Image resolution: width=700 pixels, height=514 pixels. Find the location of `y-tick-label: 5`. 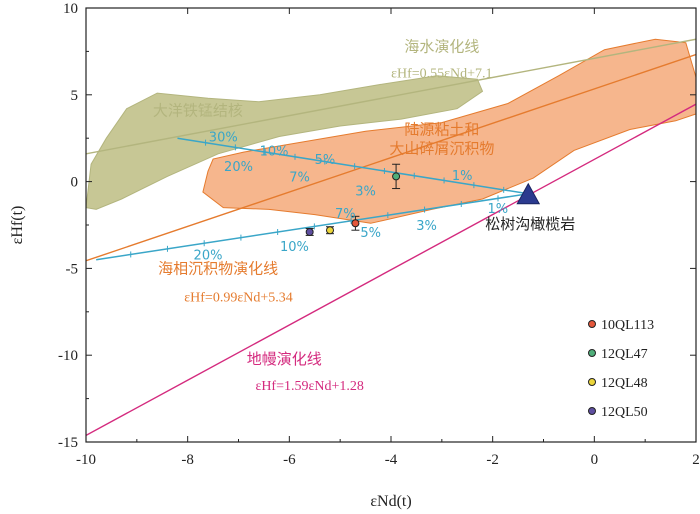

y-tick-label: 5 is located at coordinates (75, 96).